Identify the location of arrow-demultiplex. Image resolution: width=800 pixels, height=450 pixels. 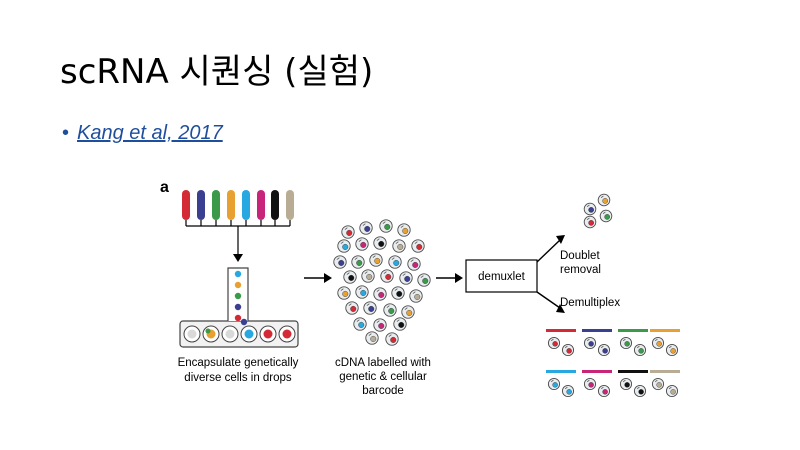
(548, 300).